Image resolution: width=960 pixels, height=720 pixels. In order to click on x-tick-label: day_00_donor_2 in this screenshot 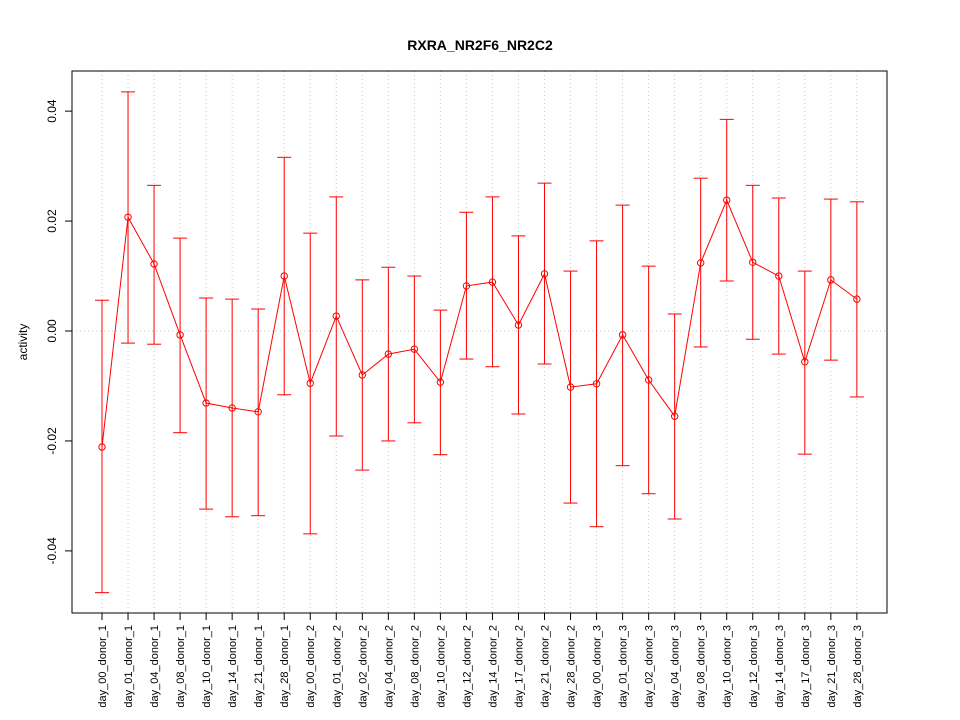, I will do `click(311, 666)`.